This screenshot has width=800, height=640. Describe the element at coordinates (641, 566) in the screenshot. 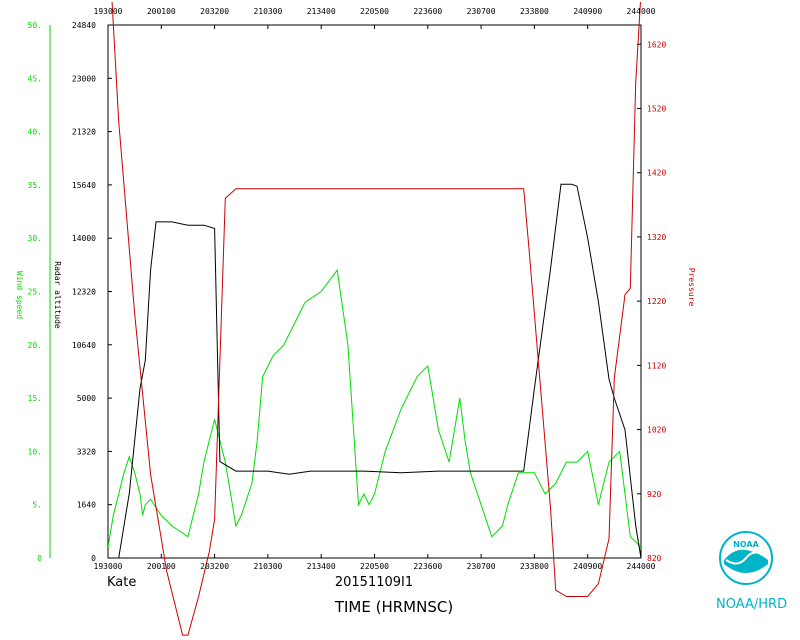

I see `x-tick-label-bottom: 244000` at that location.